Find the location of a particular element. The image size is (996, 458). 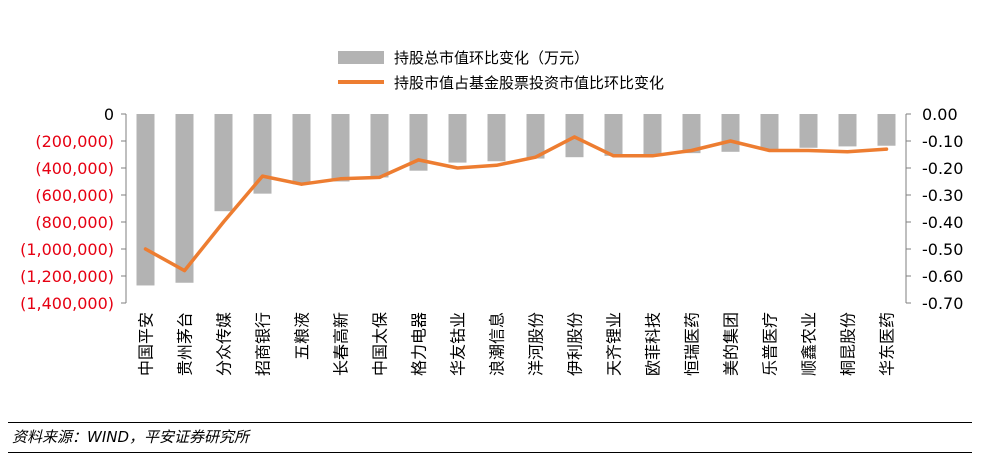

left-tick-label: (1,200,000) is located at coordinates (67, 276).